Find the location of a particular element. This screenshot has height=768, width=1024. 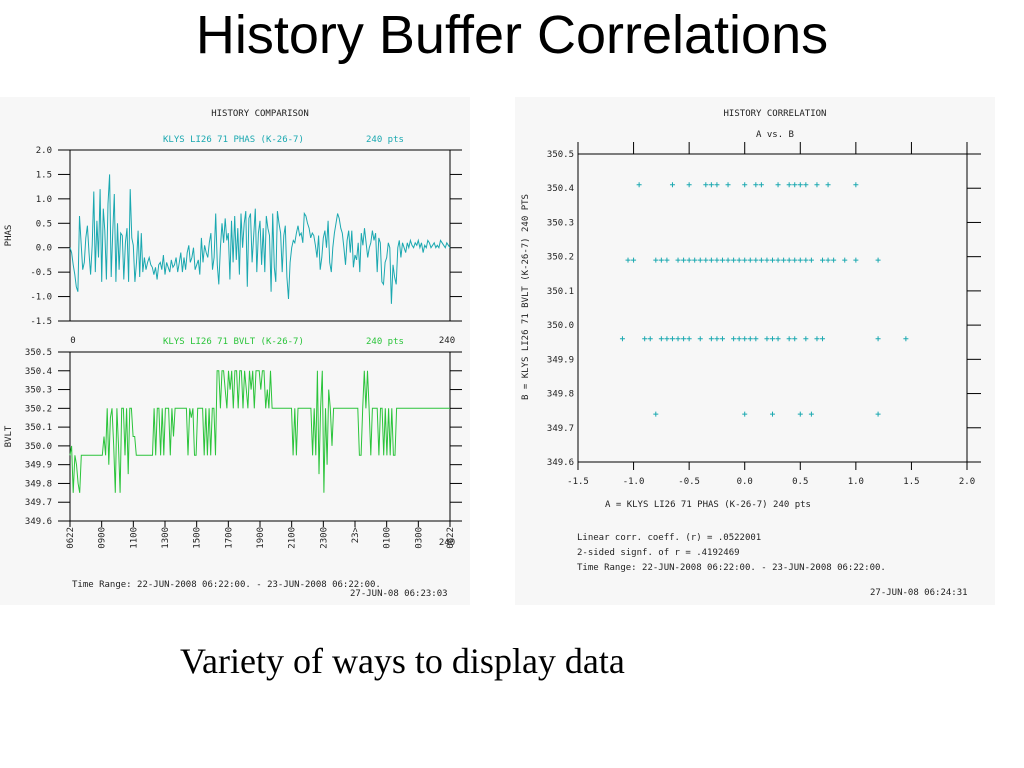

time-tick-label: 0300 is located at coordinates (419, 538).